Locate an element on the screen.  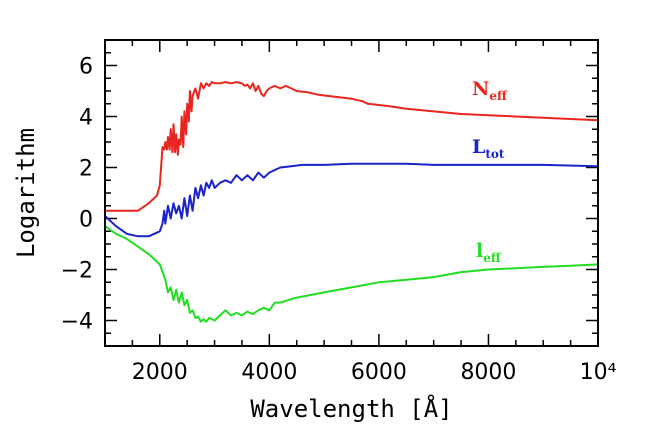
y-tick-label: 2 is located at coordinates (86, 169).